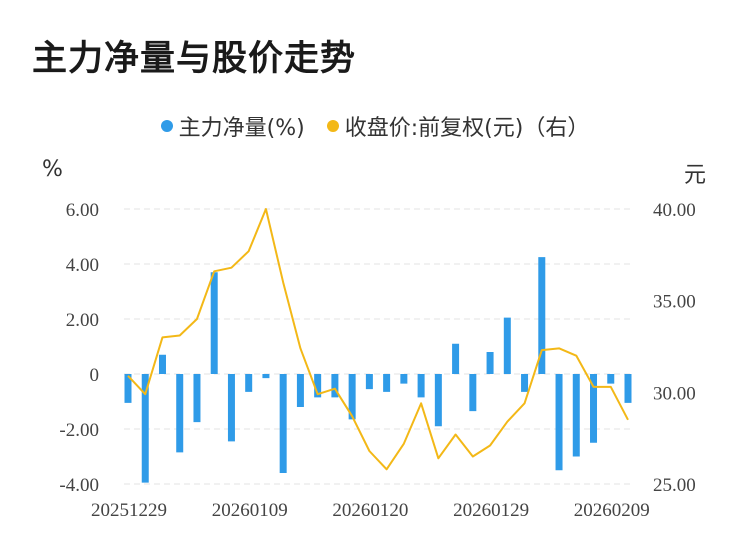 The height and width of the screenshot is (558, 750). I want to click on x-axis-tick-label: 20251229, so click(129, 510).